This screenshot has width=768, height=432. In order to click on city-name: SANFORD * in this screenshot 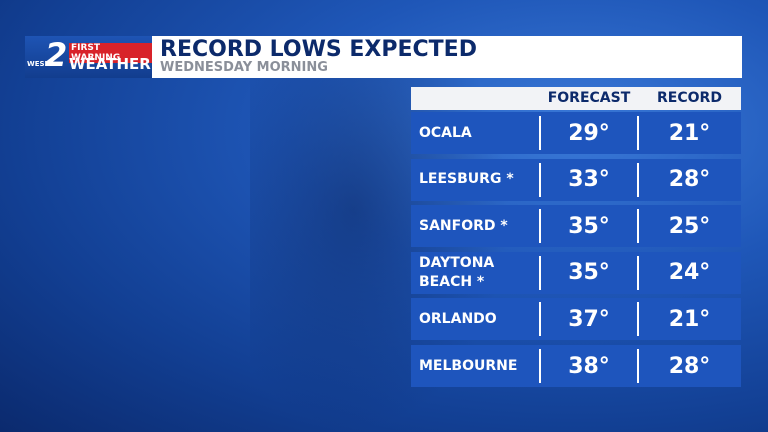, I will do `click(463, 225)`.